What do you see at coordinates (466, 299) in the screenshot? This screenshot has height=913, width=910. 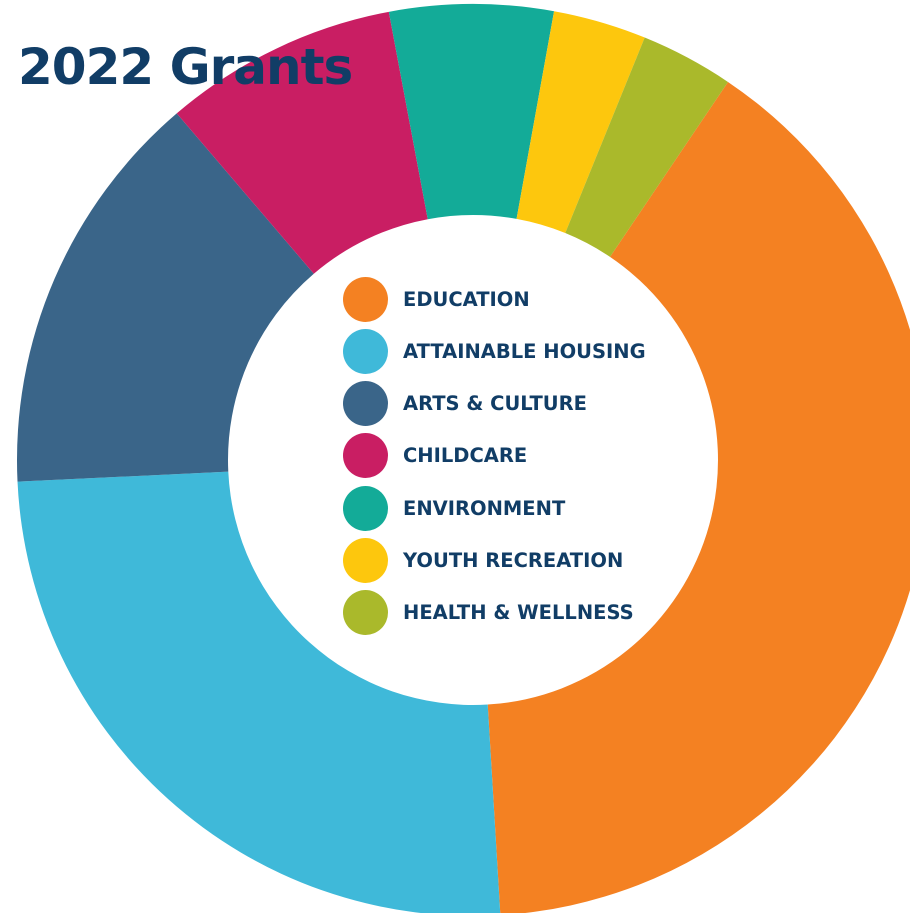 I see `legend-label-education: EDUCATION` at bounding box center [466, 299].